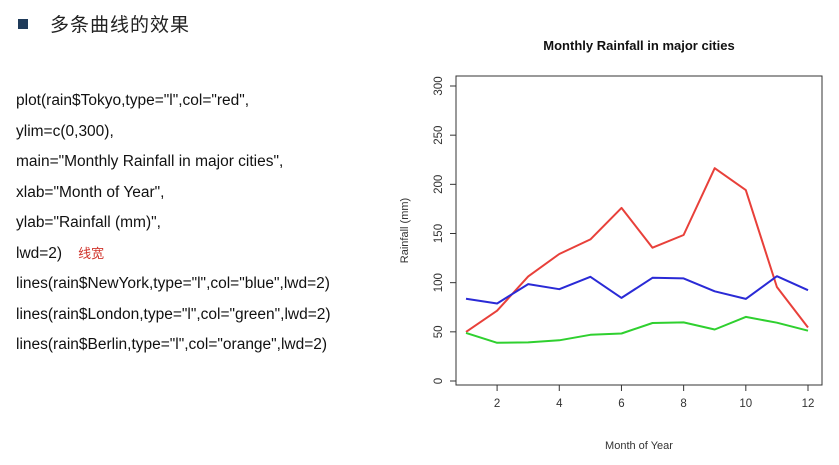 The width and height of the screenshot is (839, 465). Describe the element at coordinates (173, 254) in the screenshot. I see `code-line: lwd=2) 线宽` at that location.